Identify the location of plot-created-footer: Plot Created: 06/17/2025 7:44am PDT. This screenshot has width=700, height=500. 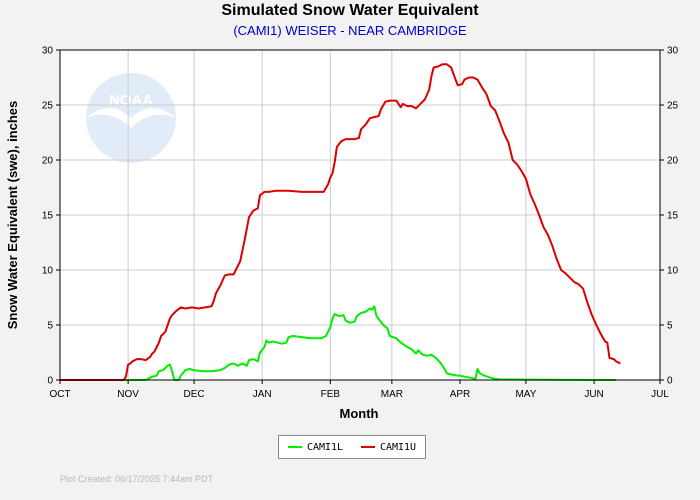
(137, 479).